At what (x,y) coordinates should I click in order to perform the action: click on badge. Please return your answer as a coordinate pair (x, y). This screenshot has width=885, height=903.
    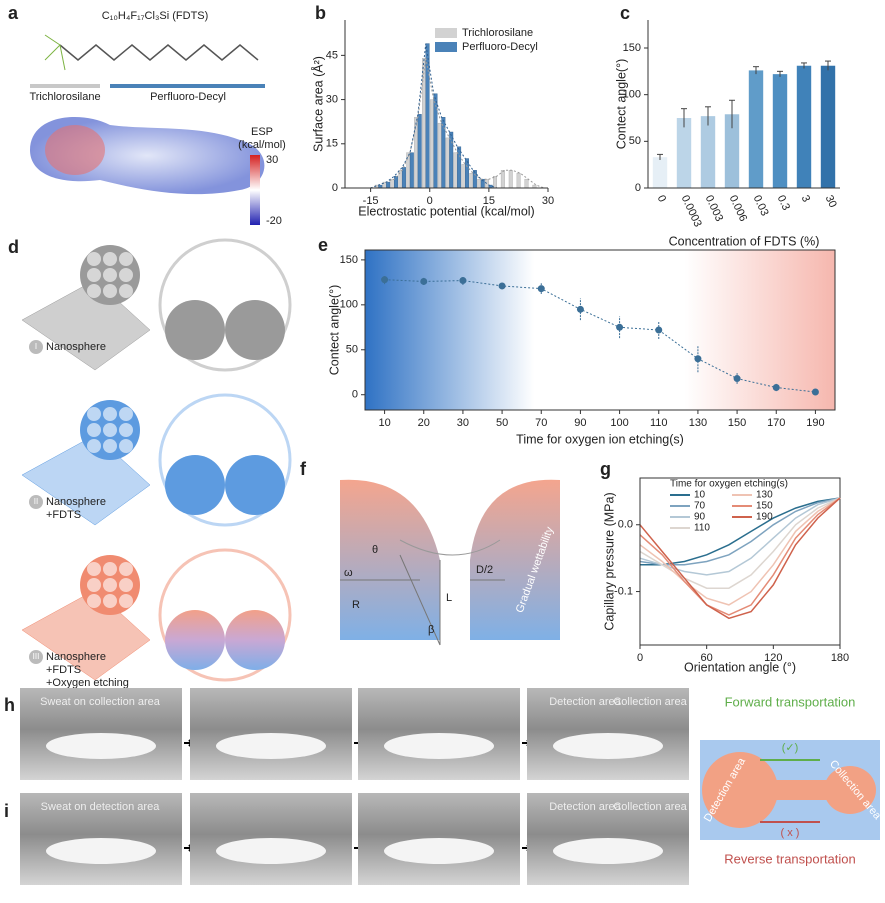
    Looking at the image, I should click on (36, 657).